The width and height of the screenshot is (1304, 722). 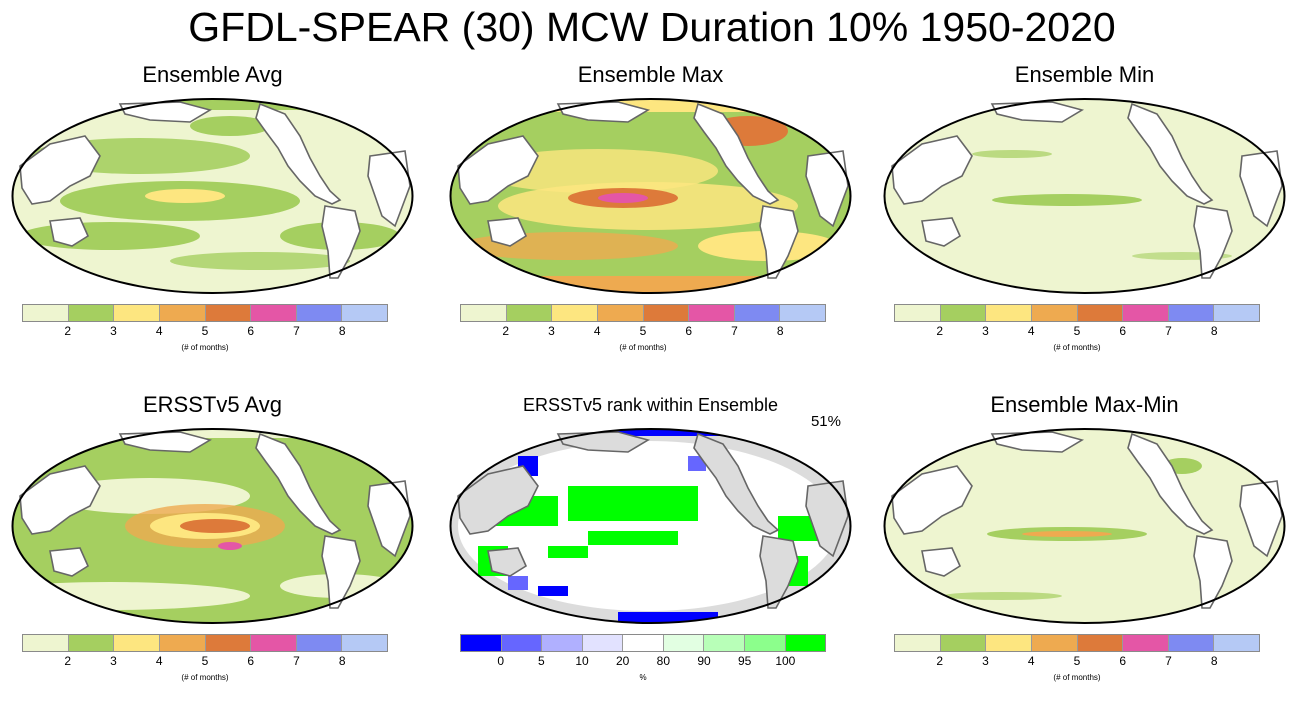 I want to click on map-ensemble-min, so click(x=1084, y=196).